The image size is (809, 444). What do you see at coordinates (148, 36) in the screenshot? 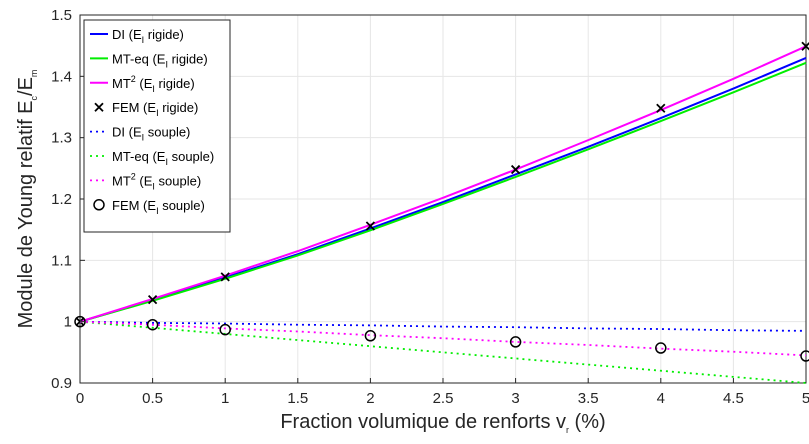
I see `legend-label-0: DI (EI rigide)` at bounding box center [148, 36].